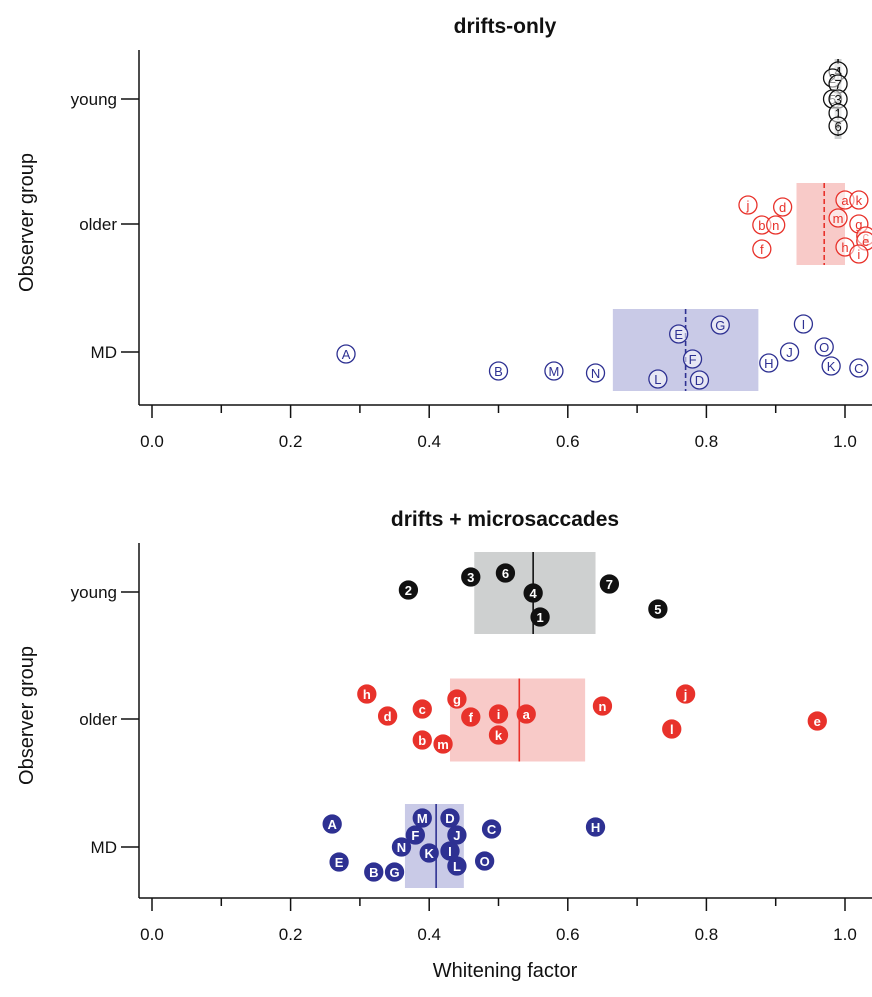 This screenshot has height=997, width=872. I want to click on data-point: h, so click(367, 694).